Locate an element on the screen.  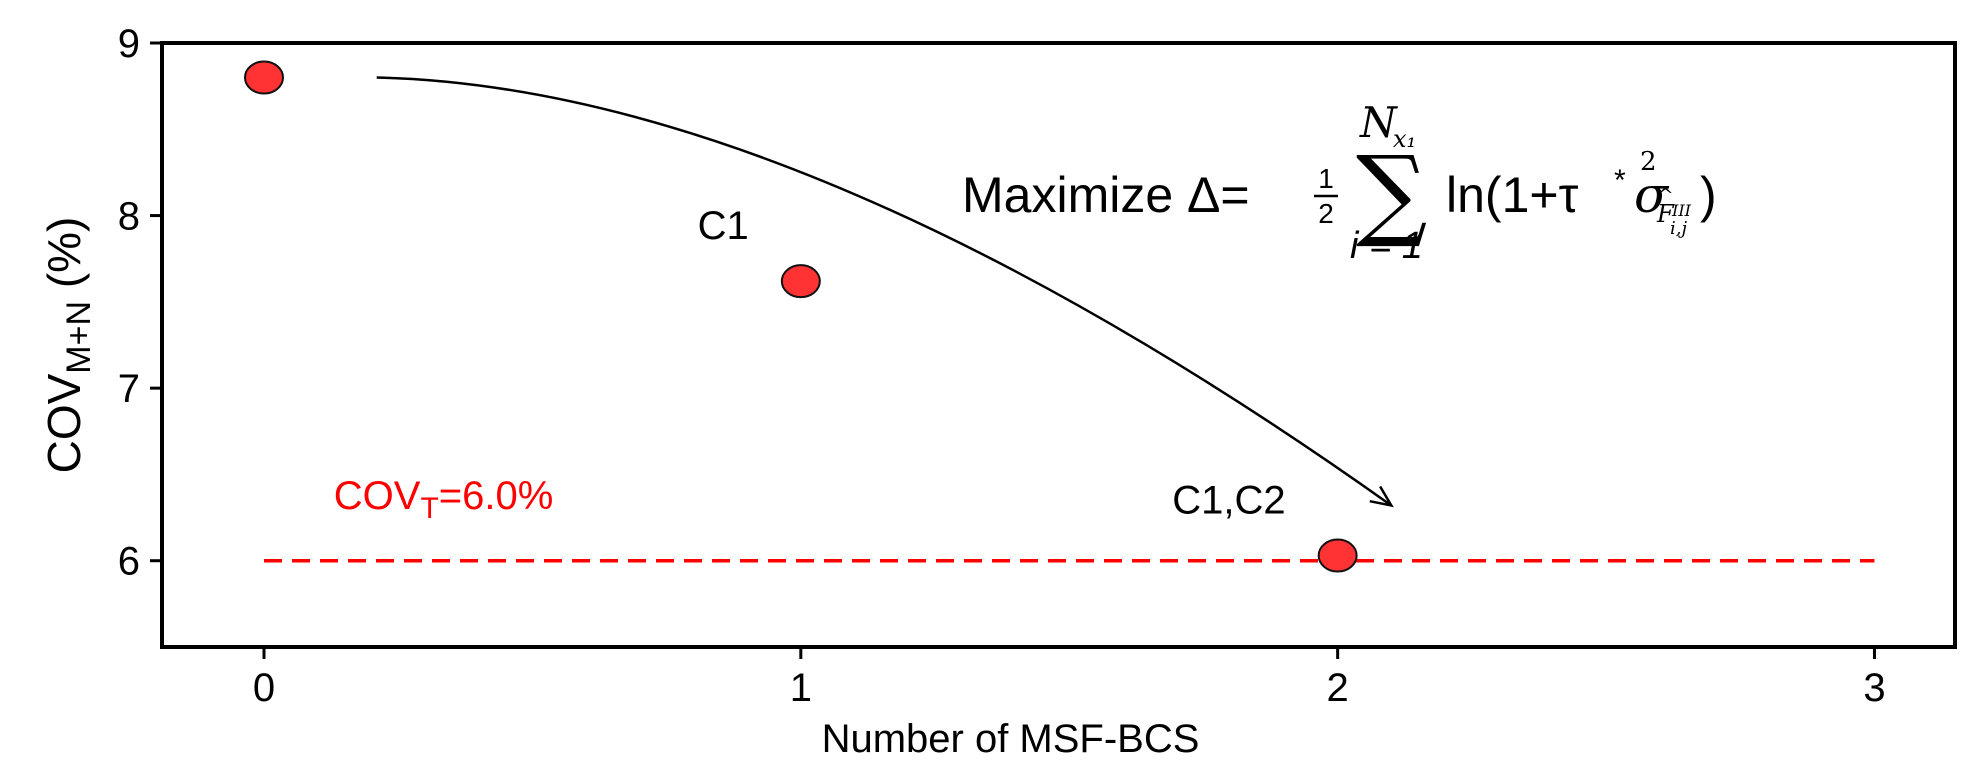
formula-sigma-sub-sub: i,j is located at coordinates (1678, 228).